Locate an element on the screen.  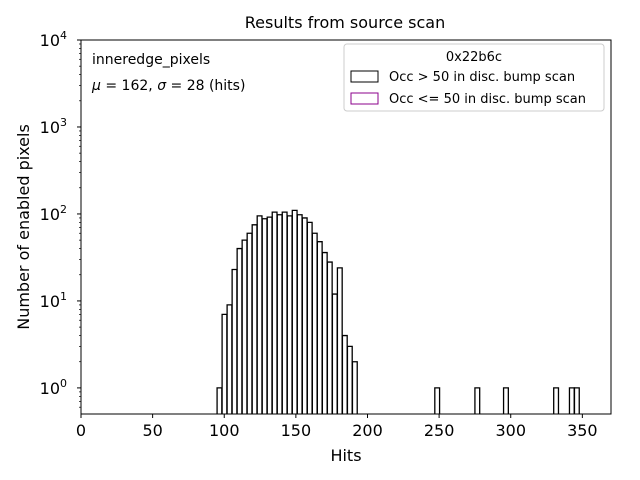
y-tick-label: 10⁰ is located at coordinates (53, 387).